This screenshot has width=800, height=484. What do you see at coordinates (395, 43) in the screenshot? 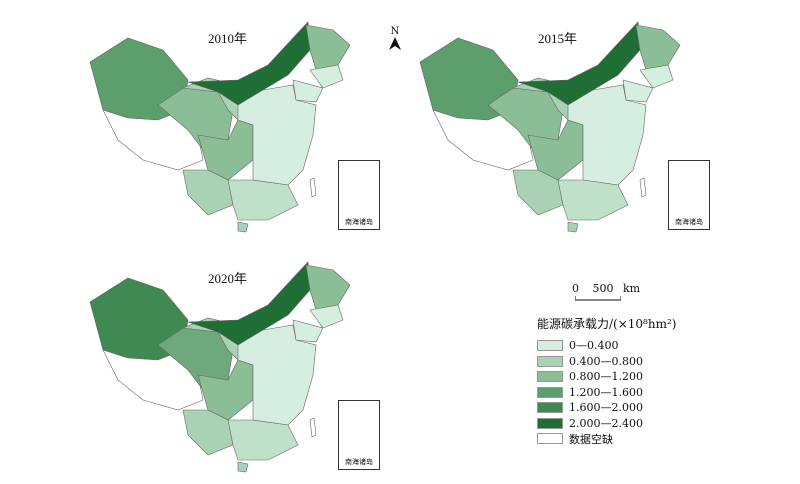
I see `north-arrow-icon` at bounding box center [395, 43].